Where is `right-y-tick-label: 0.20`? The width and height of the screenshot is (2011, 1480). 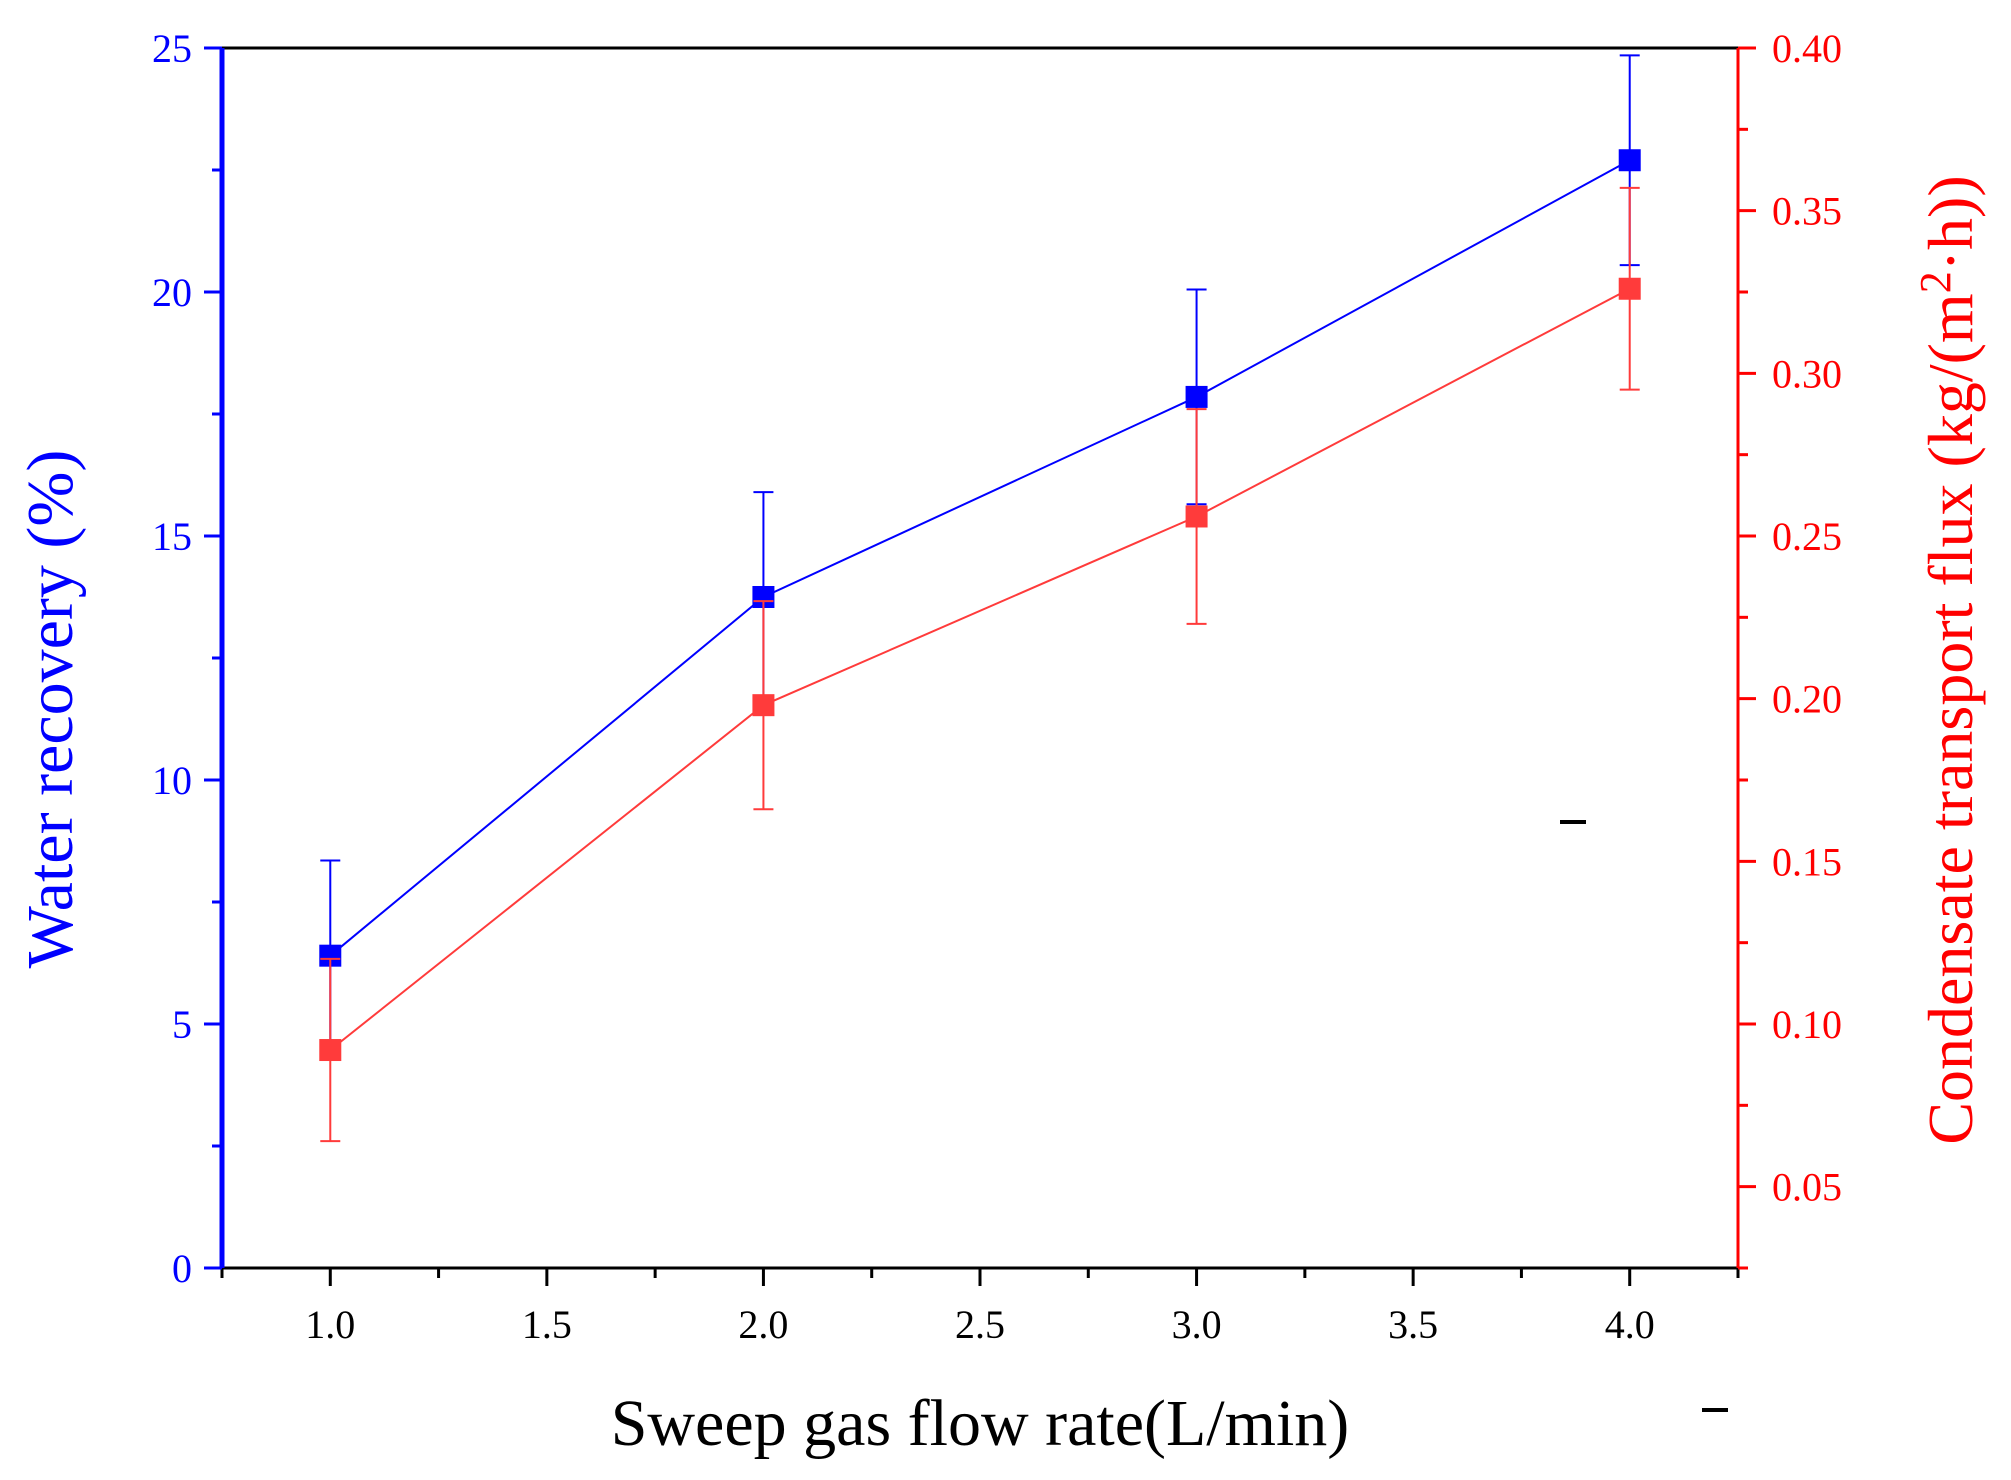 right-y-tick-label: 0.20 is located at coordinates (1807, 699).